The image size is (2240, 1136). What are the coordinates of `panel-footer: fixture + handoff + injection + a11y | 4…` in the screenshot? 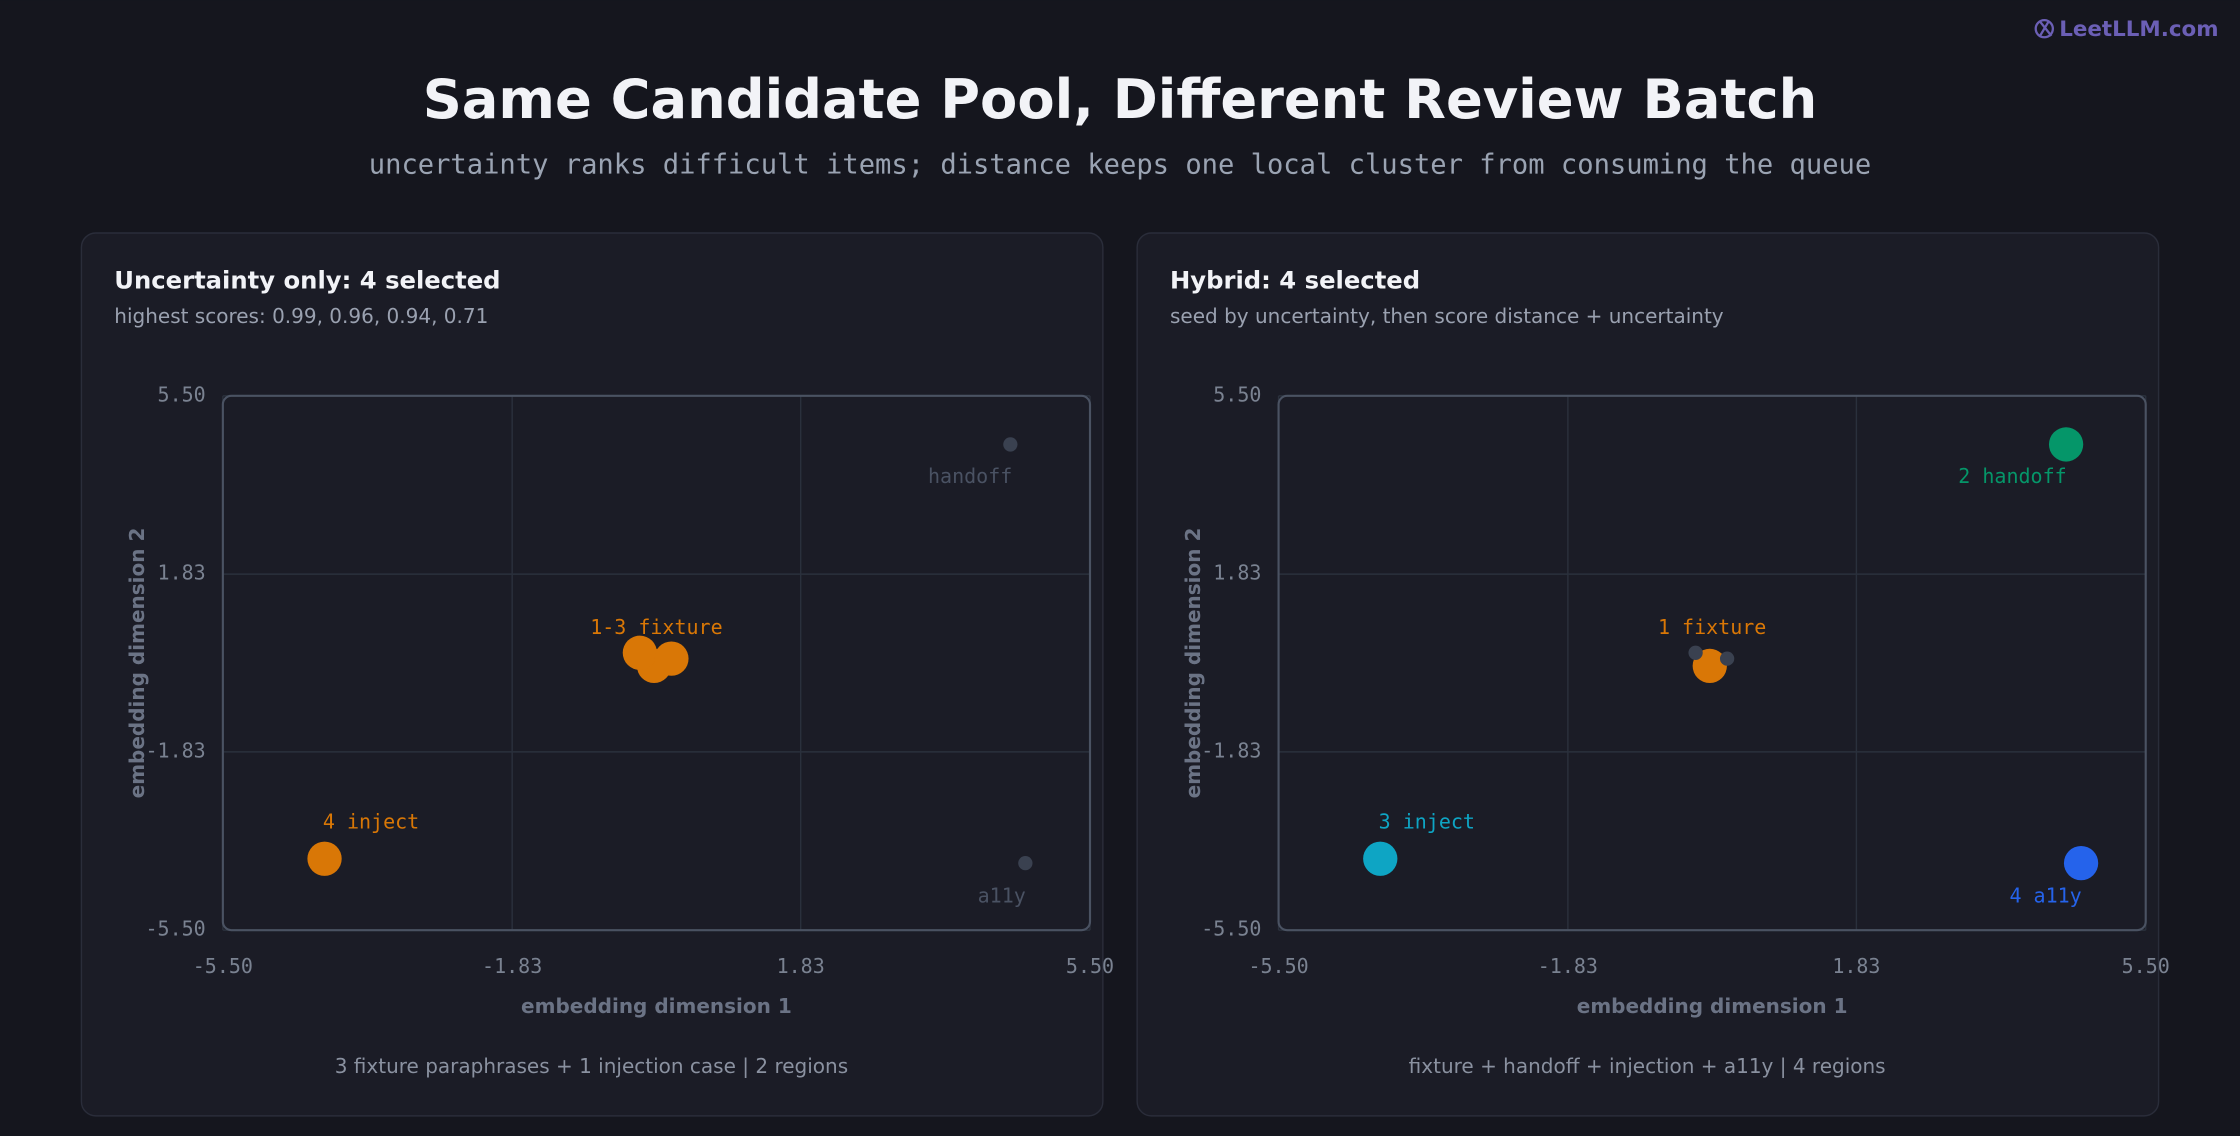 It's located at (1647, 1066).